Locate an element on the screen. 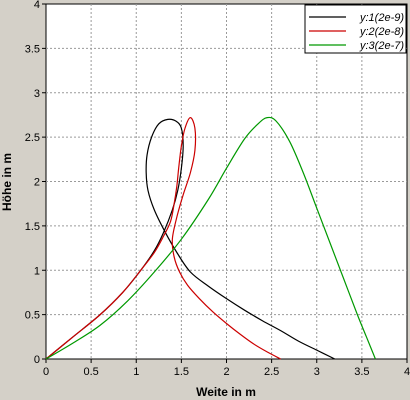 Image resolution: width=410 pixels, height=400 pixels. legend: y:1(2e-9) y:2(2e-8) y:3(2e-7) is located at coordinates (355, 29).